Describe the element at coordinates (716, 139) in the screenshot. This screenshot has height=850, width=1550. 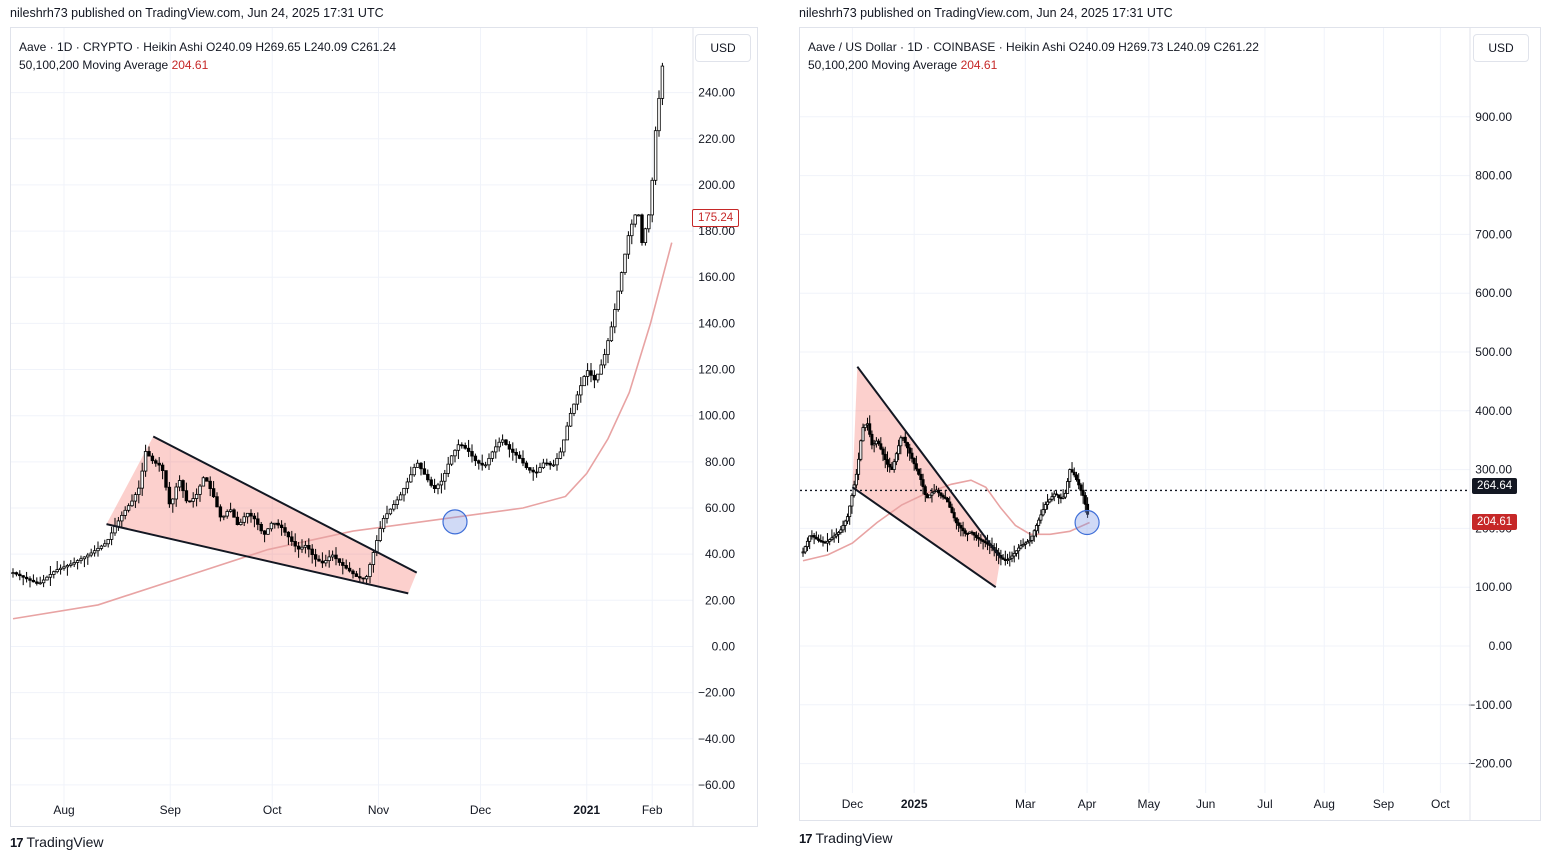
I see `y-tick-label: 220.00` at that location.